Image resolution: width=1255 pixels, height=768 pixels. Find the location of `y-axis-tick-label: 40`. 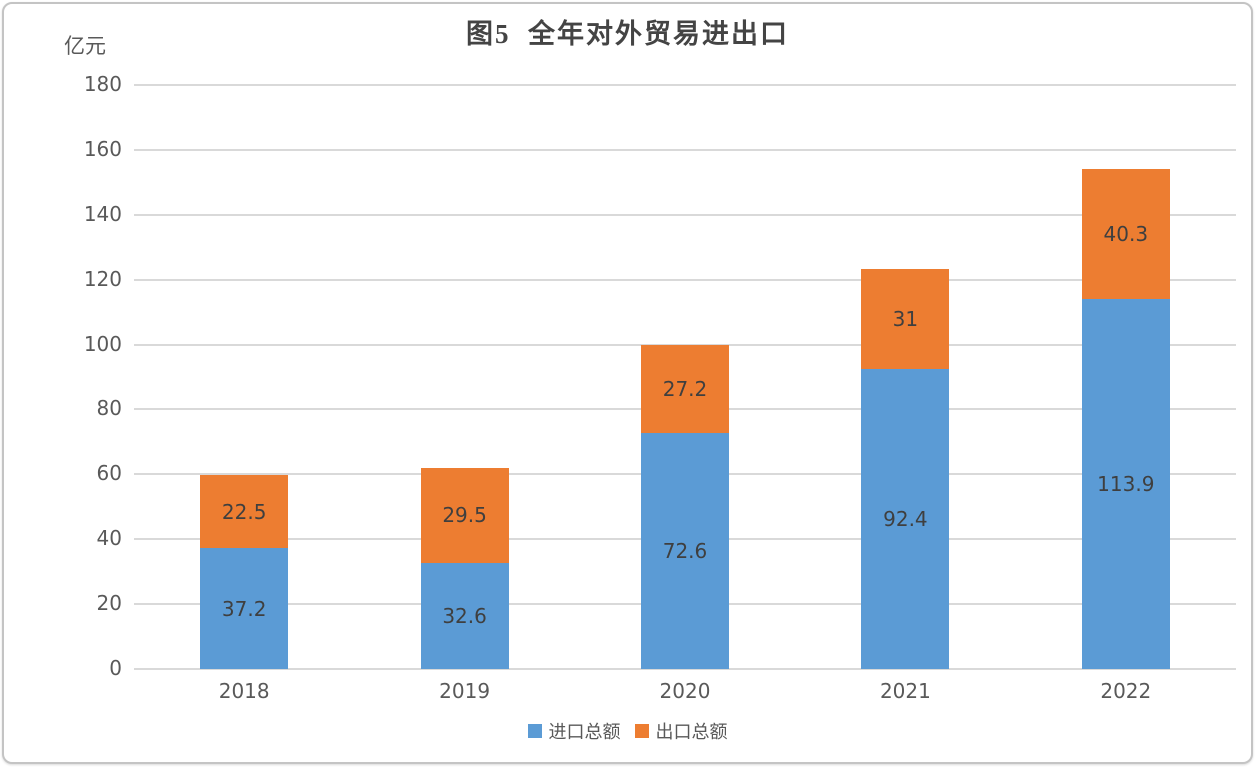

y-axis-tick-label: 40 is located at coordinates (109, 538).